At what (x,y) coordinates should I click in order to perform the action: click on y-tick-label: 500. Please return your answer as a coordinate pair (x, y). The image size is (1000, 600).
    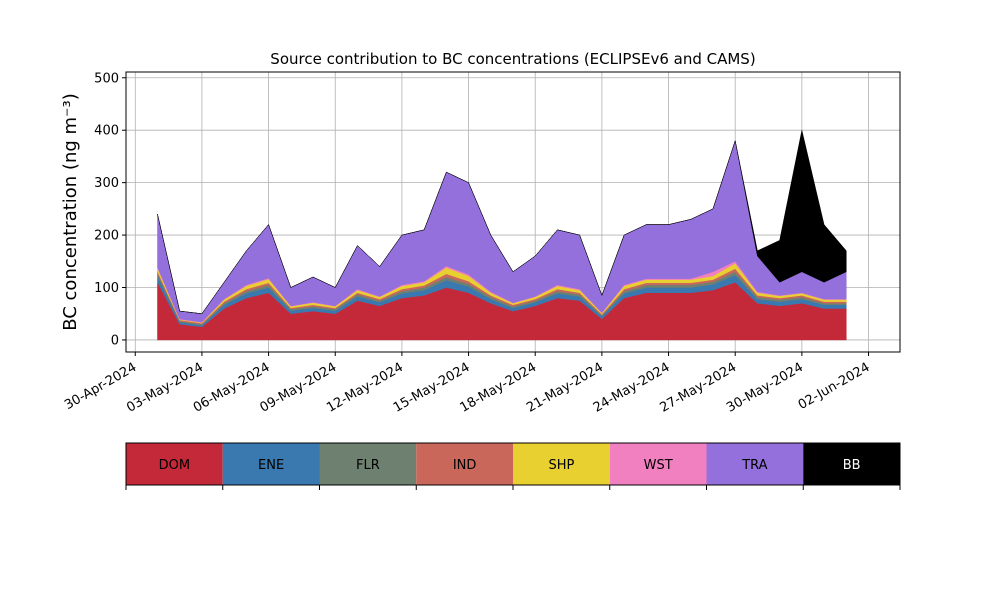
    Looking at the image, I should click on (106, 78).